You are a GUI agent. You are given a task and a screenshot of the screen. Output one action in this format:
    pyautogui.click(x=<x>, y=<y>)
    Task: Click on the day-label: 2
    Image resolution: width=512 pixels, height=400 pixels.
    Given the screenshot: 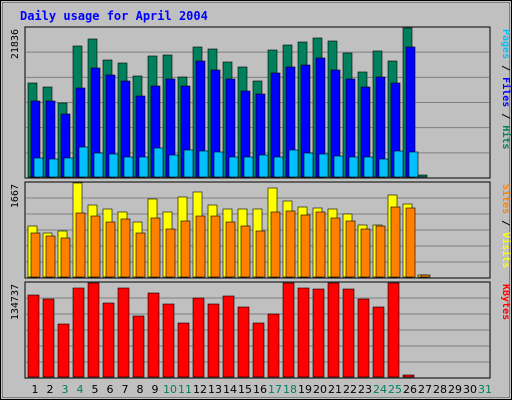 What is the action you would take?
    pyautogui.click(x=50, y=389)
    